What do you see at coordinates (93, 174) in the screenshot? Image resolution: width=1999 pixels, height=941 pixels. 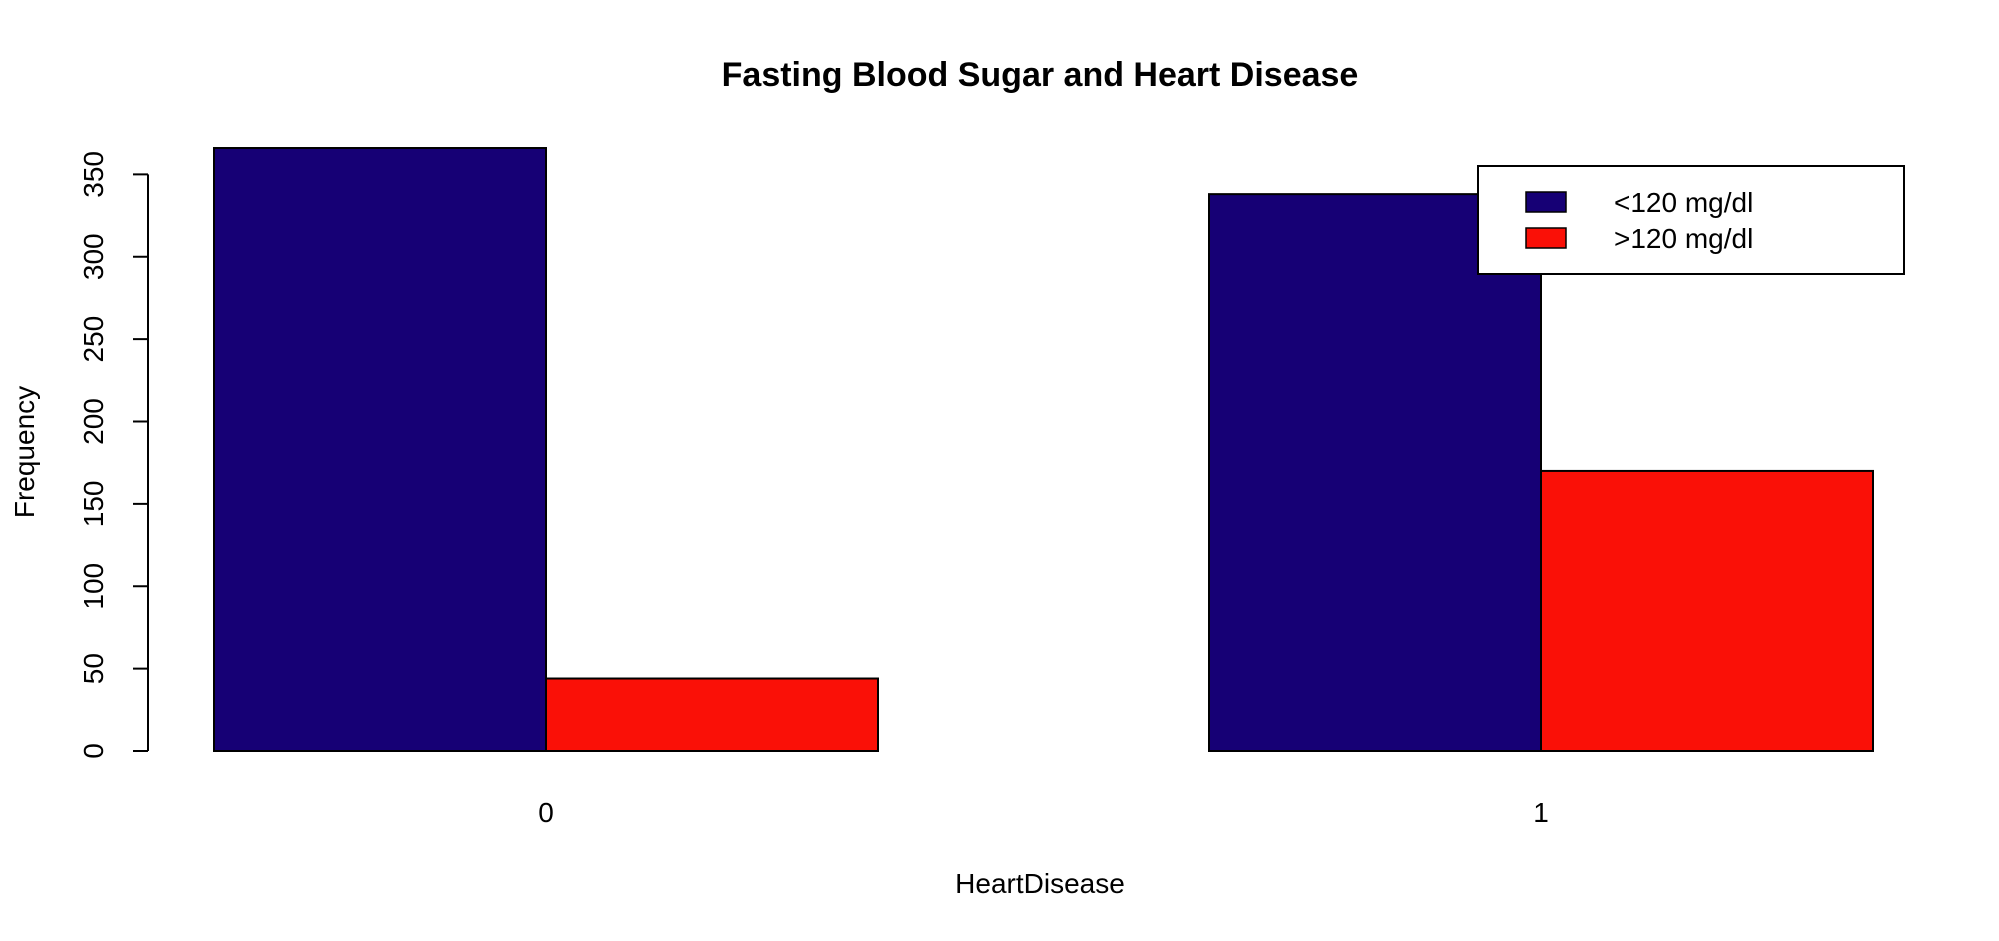 I see `y-tick-label: 350` at bounding box center [93, 174].